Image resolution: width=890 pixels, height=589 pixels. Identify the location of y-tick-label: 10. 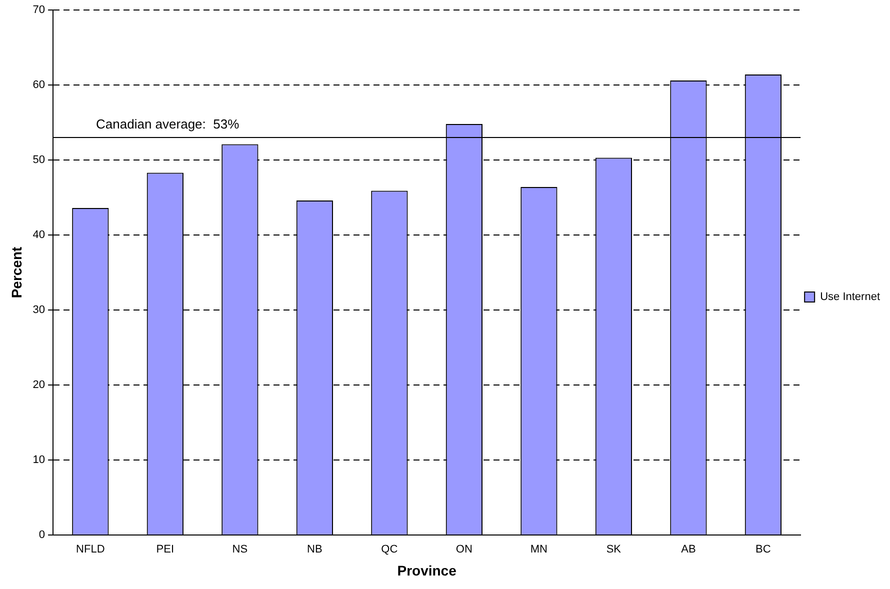
(39, 460).